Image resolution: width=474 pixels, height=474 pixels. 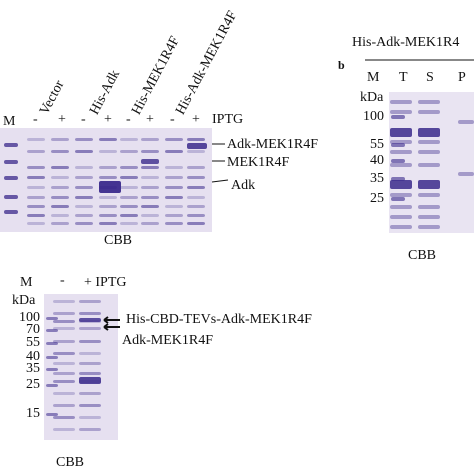 What do you see at coordinates (105, 282) in the screenshot?
I see `inducer: + IPTG` at bounding box center [105, 282].